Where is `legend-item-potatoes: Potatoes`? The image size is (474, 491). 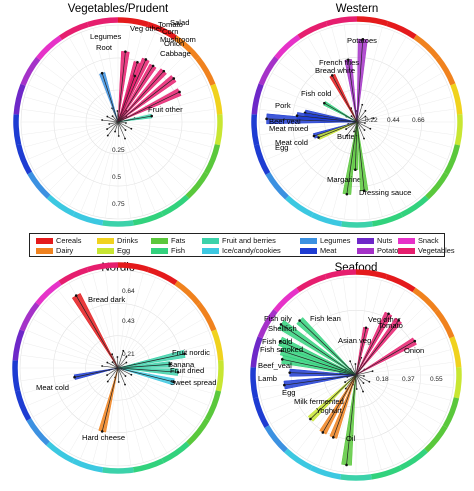
legend-item-potatoes: Potatoes is located at coordinates (381, 251).